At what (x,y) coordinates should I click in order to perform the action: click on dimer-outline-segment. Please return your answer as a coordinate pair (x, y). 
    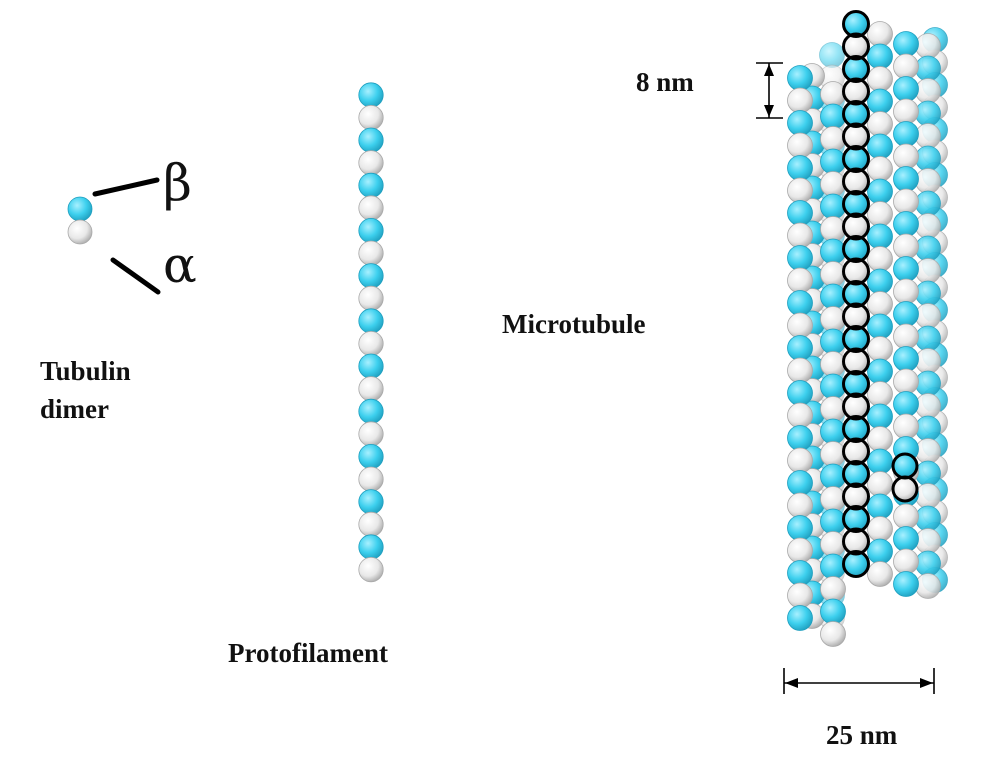
    Looking at the image, I should click on (905, 489).